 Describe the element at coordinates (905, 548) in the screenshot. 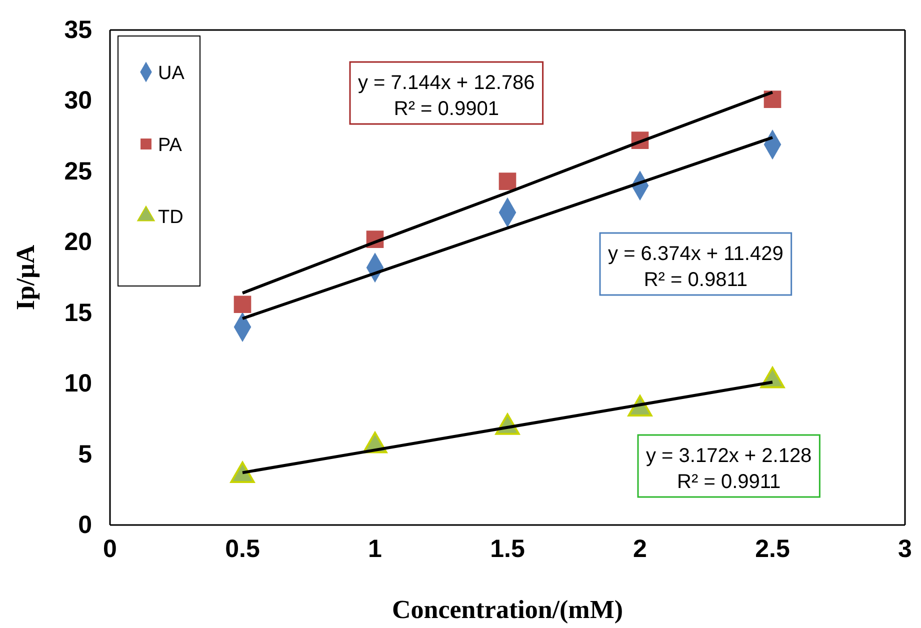

I see `x-tick-label: 3` at that location.